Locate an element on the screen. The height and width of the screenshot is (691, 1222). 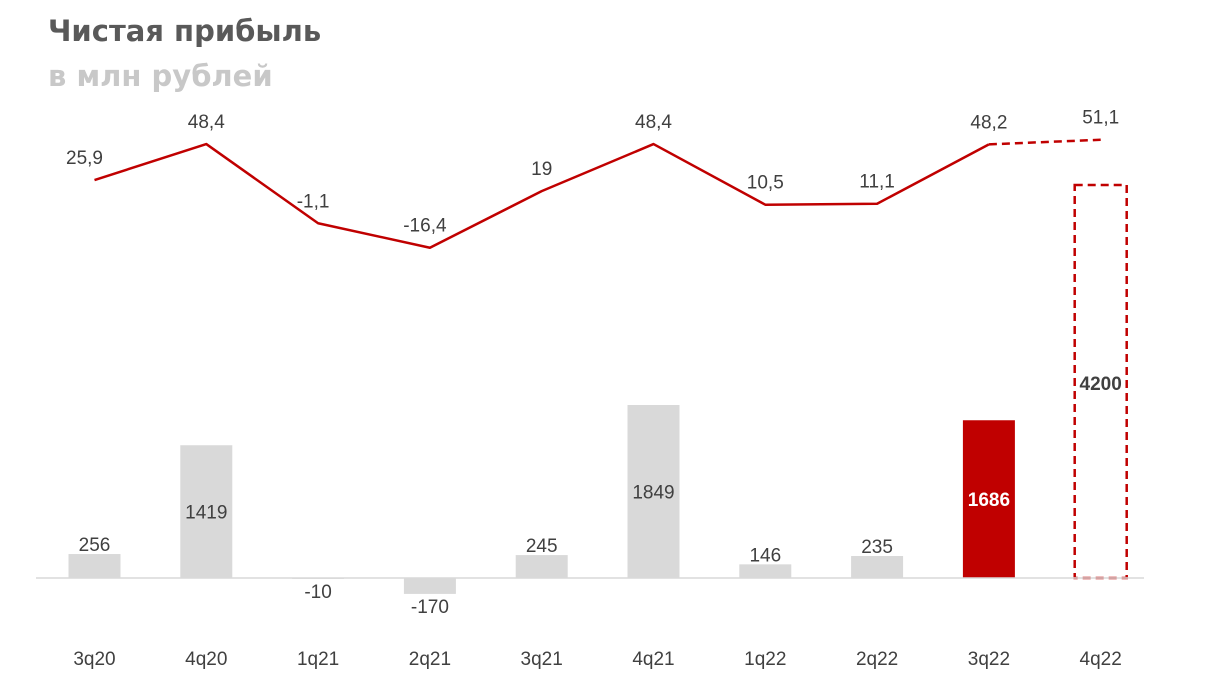
bar-3q22 is located at coordinates (988, 499).